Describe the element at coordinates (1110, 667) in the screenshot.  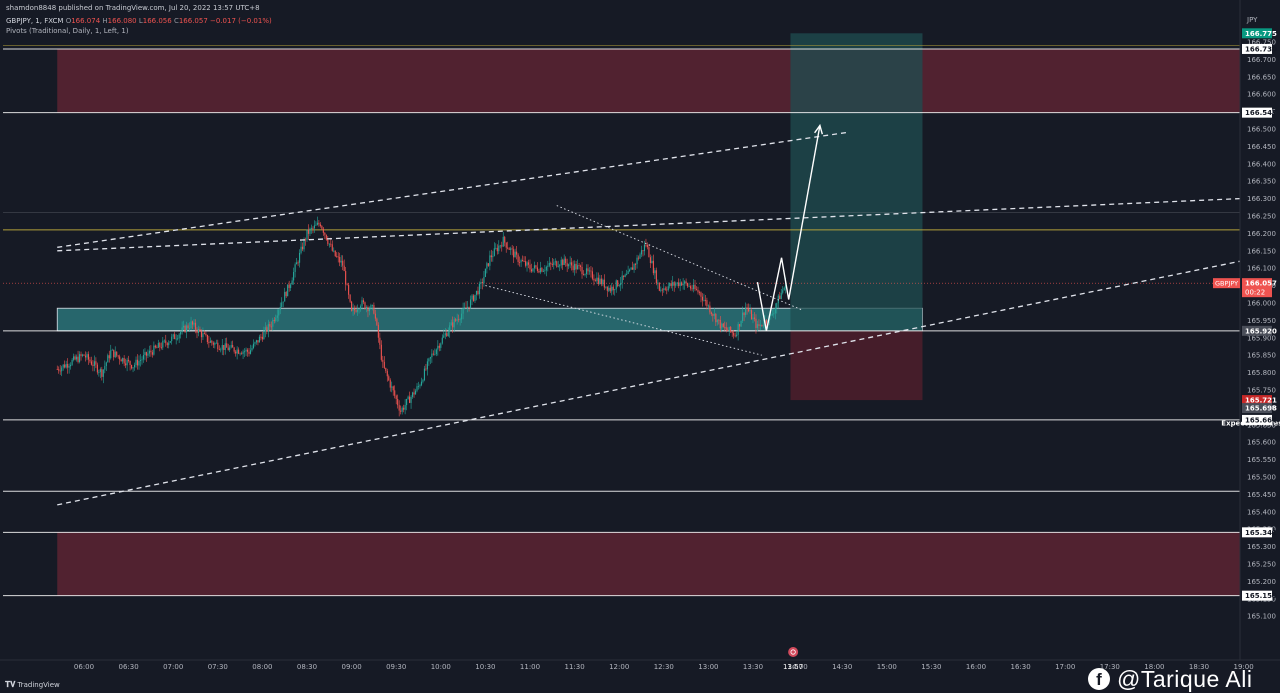
I see `x-tick-label: 17:30` at that location.